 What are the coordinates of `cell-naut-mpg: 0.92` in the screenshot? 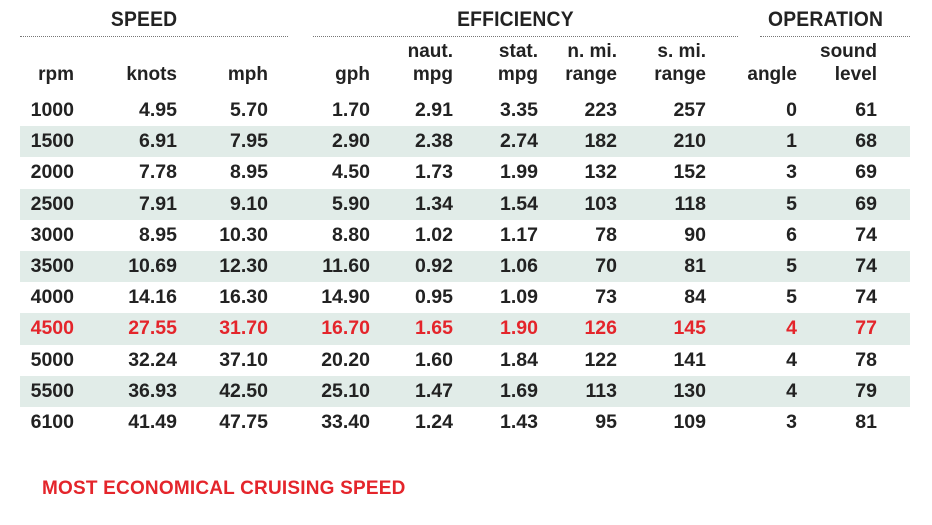 It's located at (434, 266).